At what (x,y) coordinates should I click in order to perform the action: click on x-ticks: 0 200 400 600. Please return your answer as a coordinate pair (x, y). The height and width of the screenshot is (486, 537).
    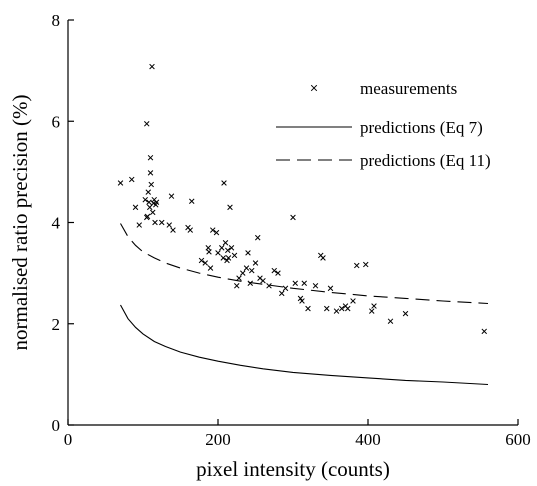
    Looking at the image, I should click on (297, 434).